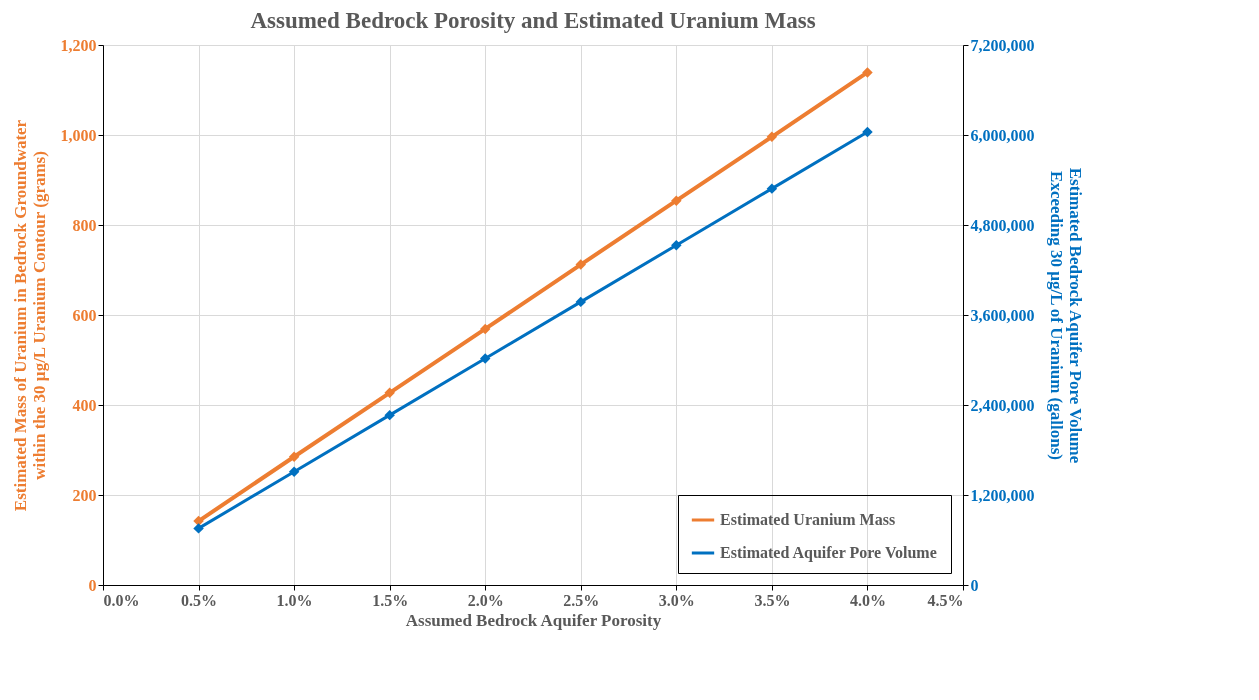  Describe the element at coordinates (581, 600) in the screenshot. I see `x-tick-label: 2.5%` at that location.